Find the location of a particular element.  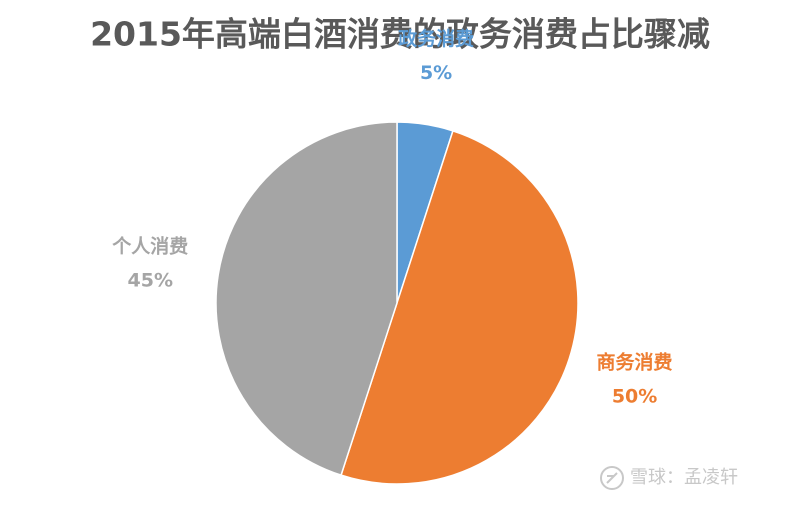

value-label: 50% is located at coordinates (634, 397).